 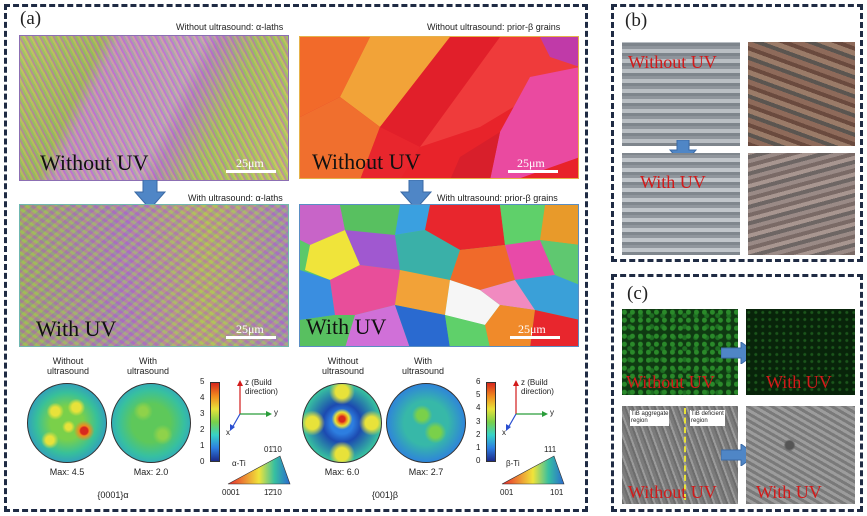 What do you see at coordinates (202, 445) in the screenshot?
I see `cbar-alpha-1: 1` at bounding box center [202, 445].